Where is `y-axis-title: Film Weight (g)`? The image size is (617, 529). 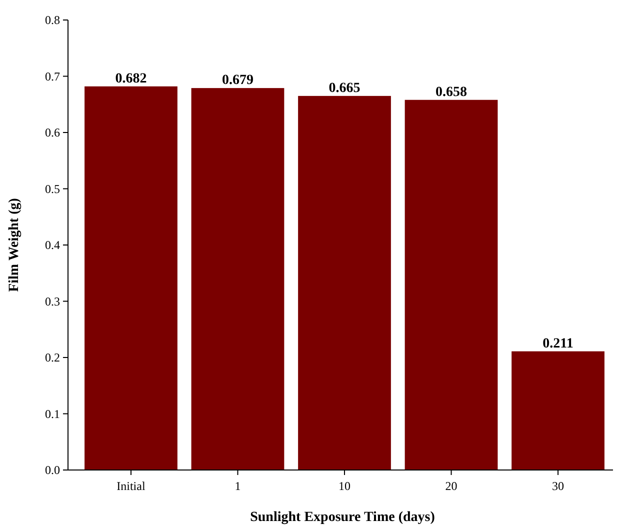
y-axis-title: Film Weight (g) is located at coordinates (14, 245).